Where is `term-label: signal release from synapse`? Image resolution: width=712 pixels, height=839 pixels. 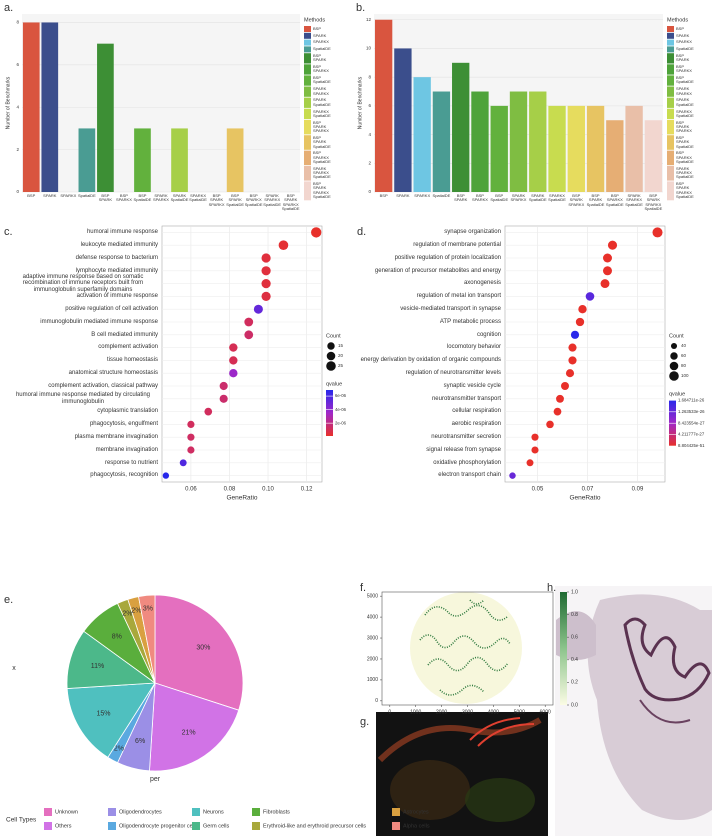 term-label: signal release from synapse is located at coordinates (463, 449).